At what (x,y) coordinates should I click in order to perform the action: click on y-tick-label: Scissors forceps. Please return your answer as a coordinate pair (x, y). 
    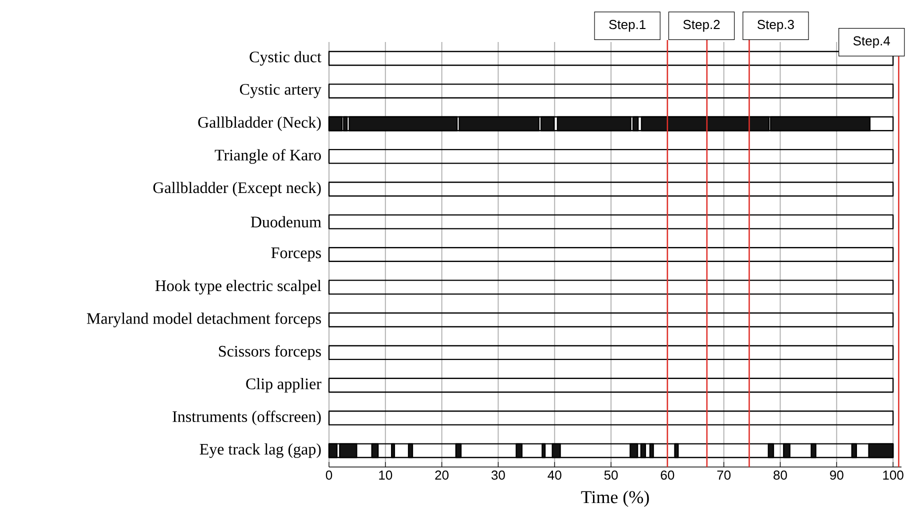
    Looking at the image, I should click on (270, 352).